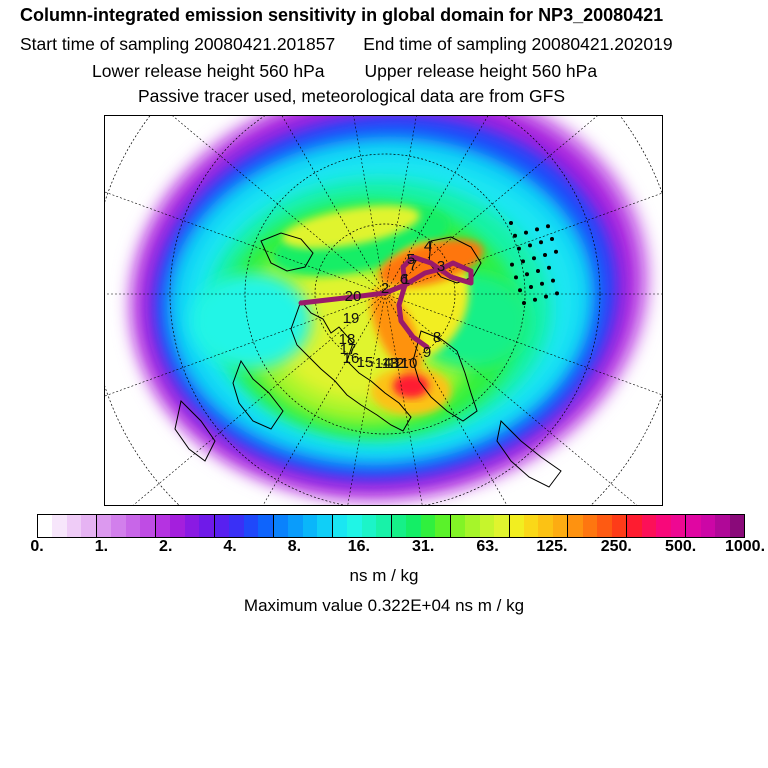 The image size is (768, 768). What do you see at coordinates (552, 546) in the screenshot?
I see `colorbar-tick-label: 125.` at bounding box center [552, 546].